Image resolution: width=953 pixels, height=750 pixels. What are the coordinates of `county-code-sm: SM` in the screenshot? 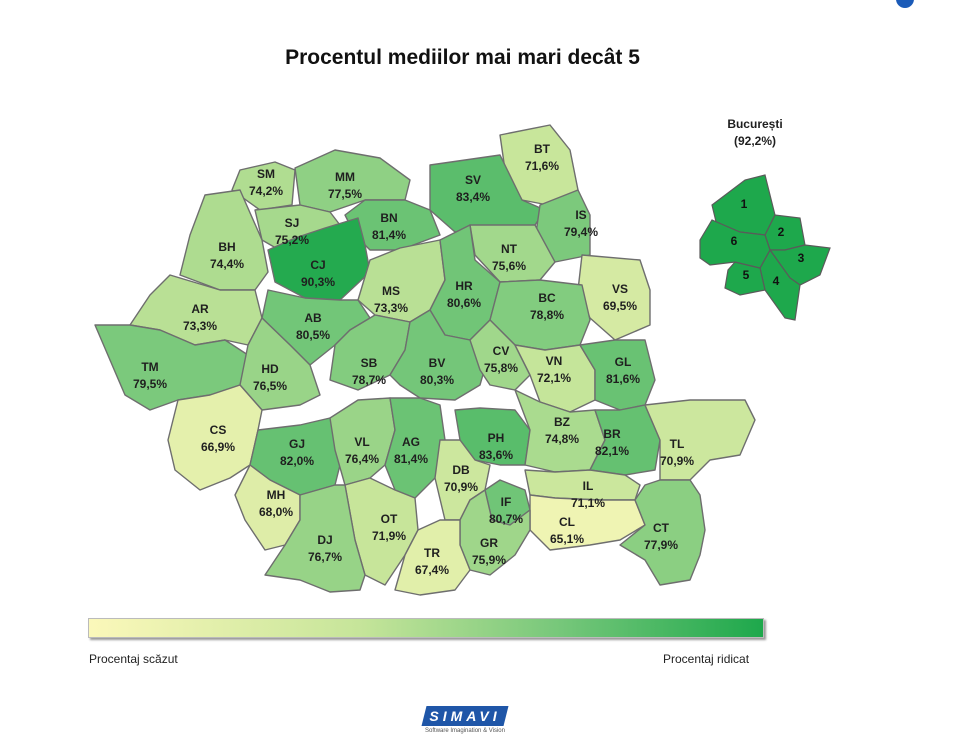 It's located at (266, 174).